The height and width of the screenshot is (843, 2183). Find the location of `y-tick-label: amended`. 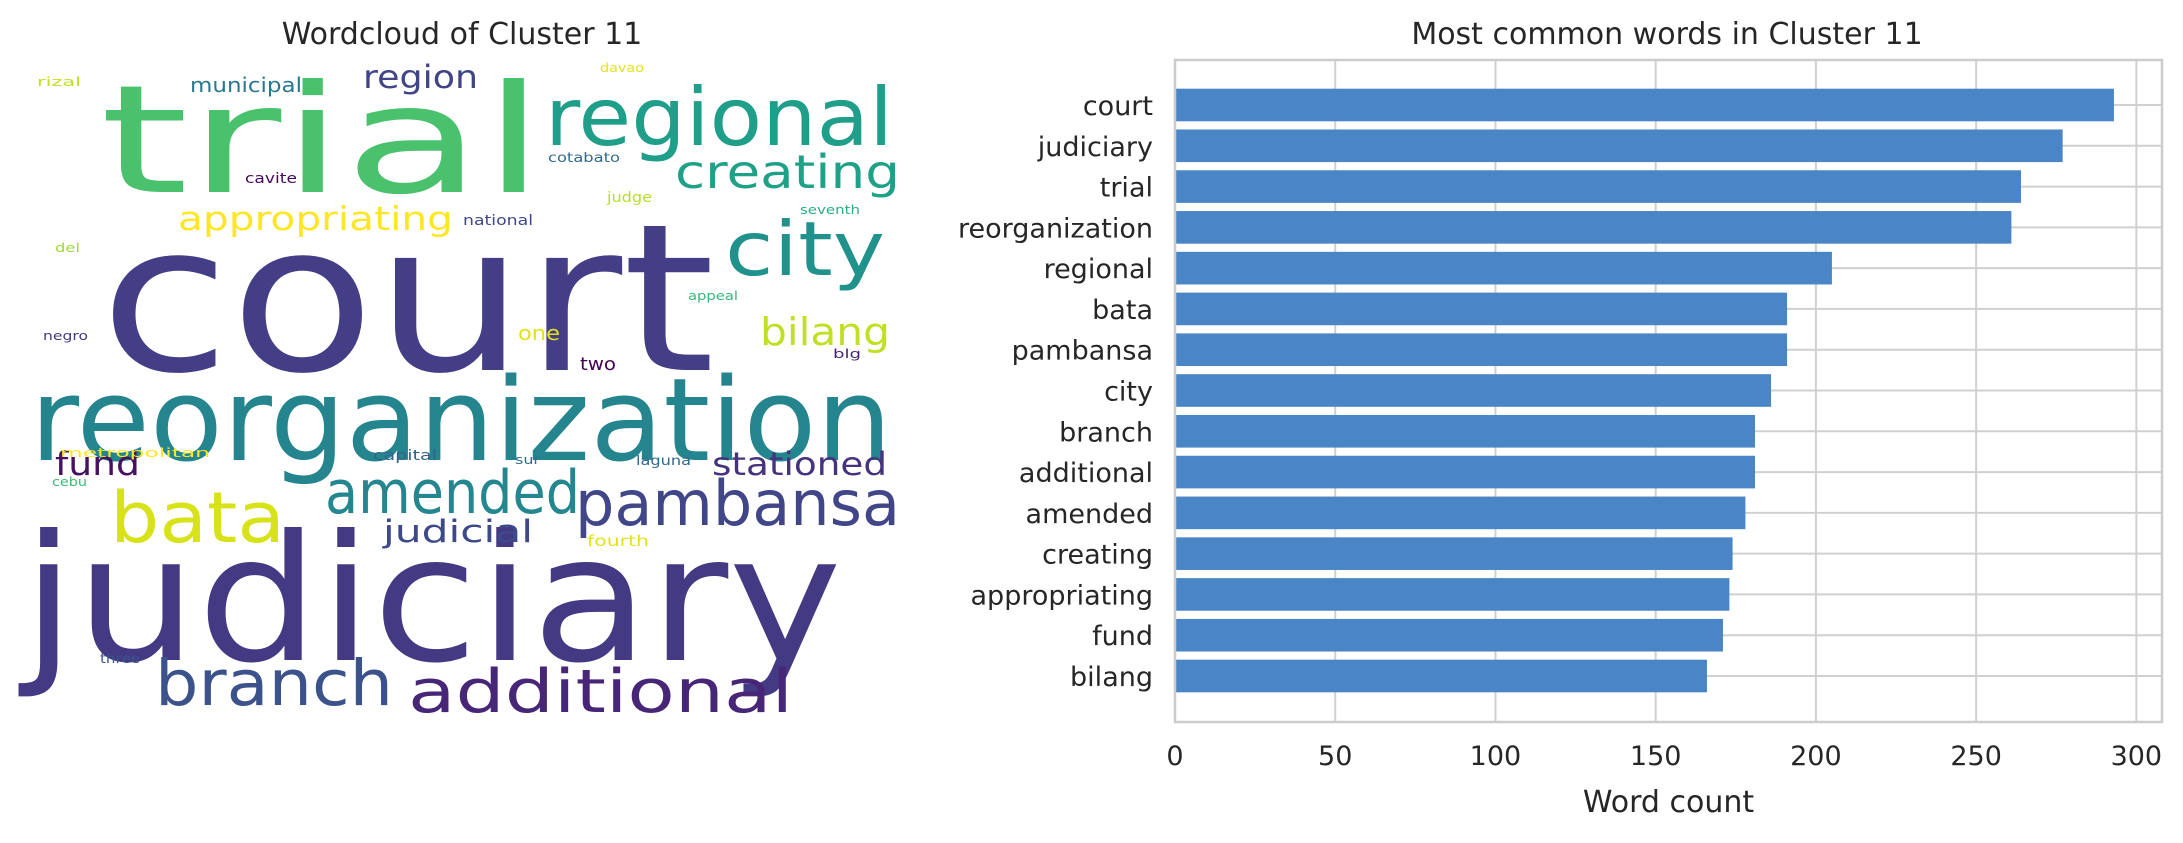

y-tick-label: amended is located at coordinates (1089, 514).